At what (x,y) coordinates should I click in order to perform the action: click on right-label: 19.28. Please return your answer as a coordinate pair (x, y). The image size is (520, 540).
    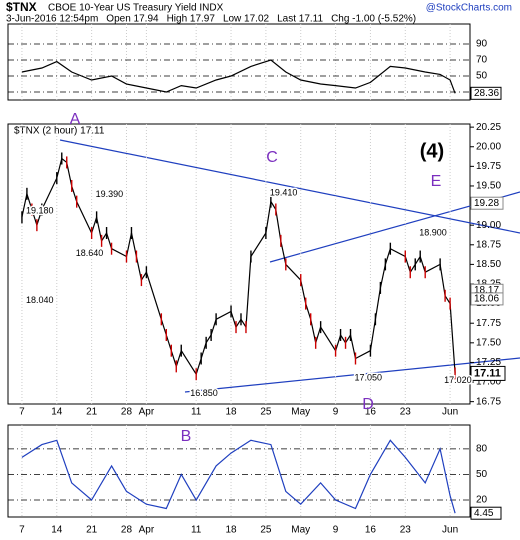
    Looking at the image, I should click on (486, 203).